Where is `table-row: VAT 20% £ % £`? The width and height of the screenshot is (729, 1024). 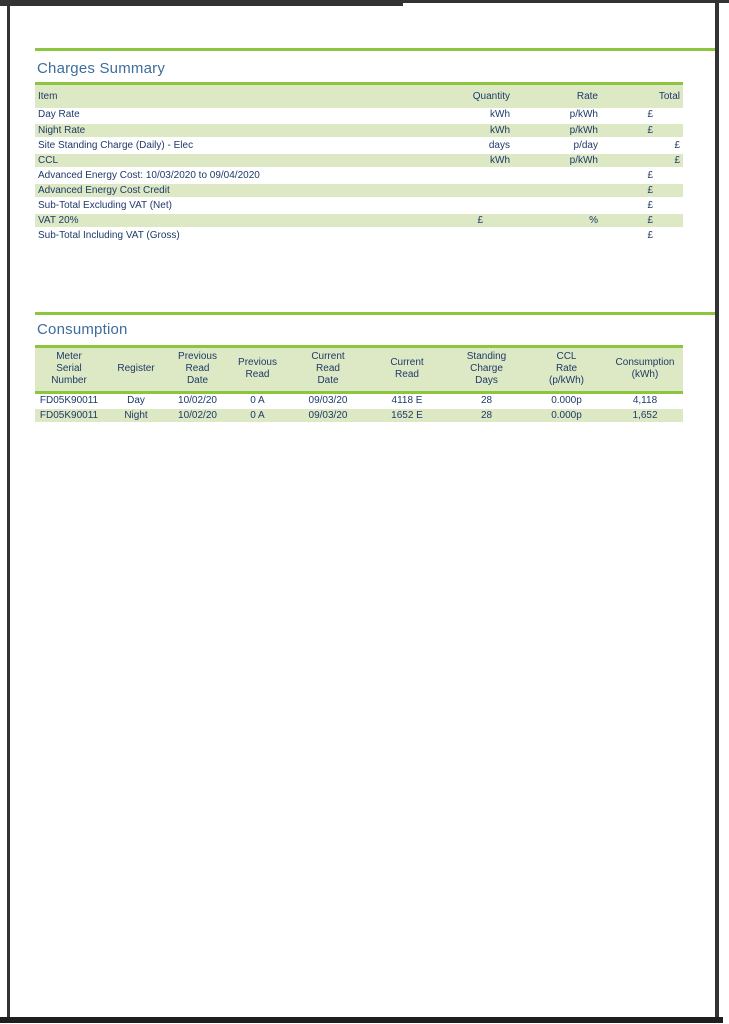 table-row: VAT 20% £ % £ is located at coordinates (359, 220).